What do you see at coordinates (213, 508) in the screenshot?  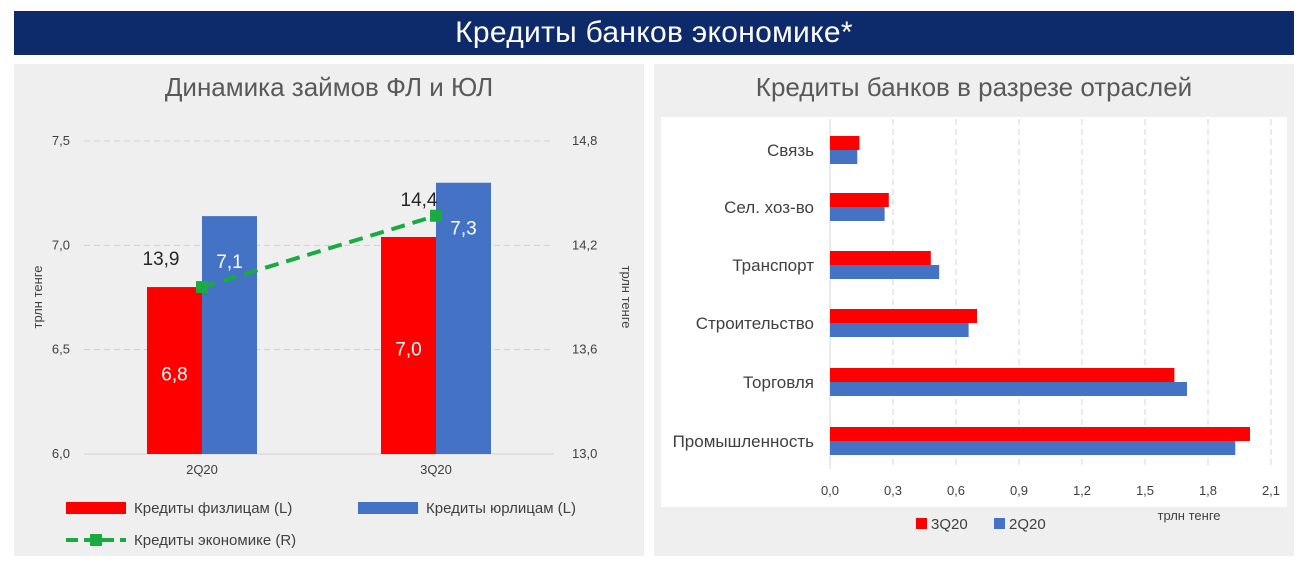 I see `legend-label: Кредиты физлицам (L)` at bounding box center [213, 508].